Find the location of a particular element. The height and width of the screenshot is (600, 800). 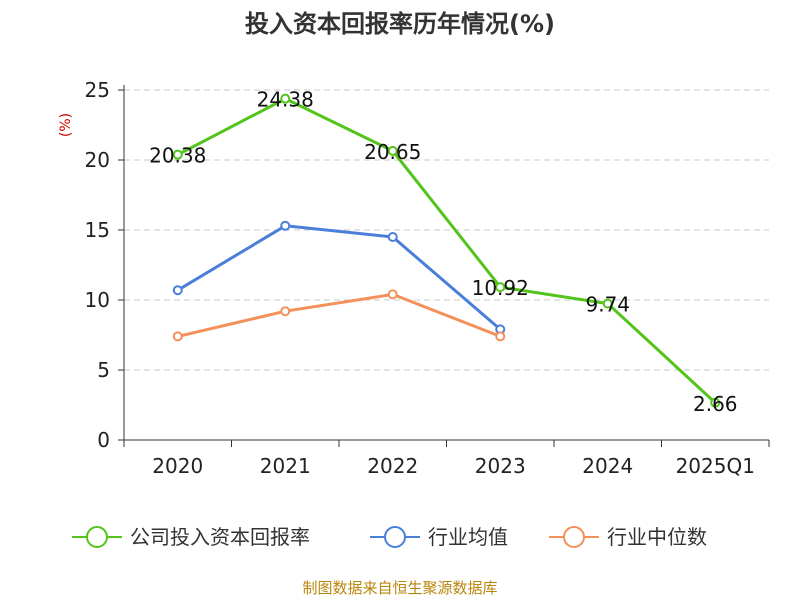

x-tick-label-2023: 2023 is located at coordinates (500, 466).